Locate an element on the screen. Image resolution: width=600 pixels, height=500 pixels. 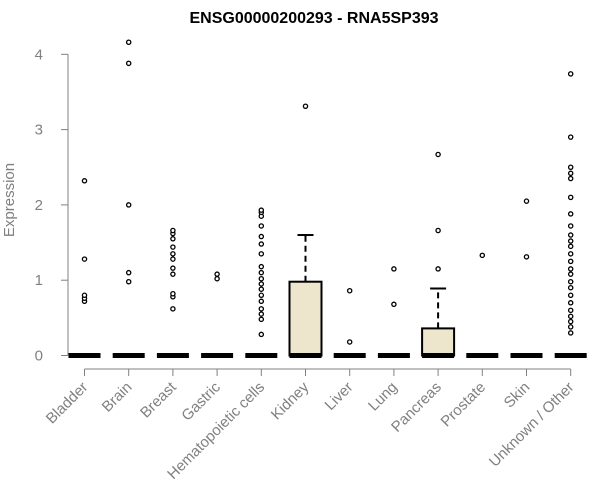
x-category-label: Unknown / Other is located at coordinates (532, 425).